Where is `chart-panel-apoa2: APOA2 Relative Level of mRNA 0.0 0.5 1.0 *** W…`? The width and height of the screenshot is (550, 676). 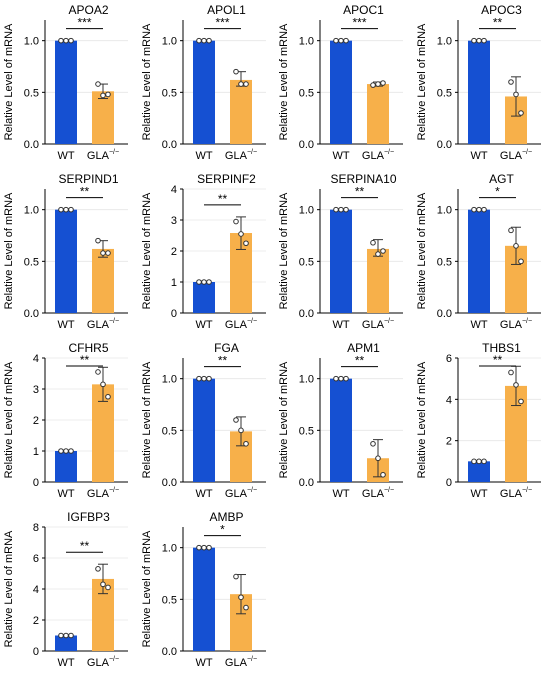
chart-panel-apoa2: APOA2 Relative Level of mRNA 0.0 0.5 1.0 *** W… is located at coordinates (68, 84).